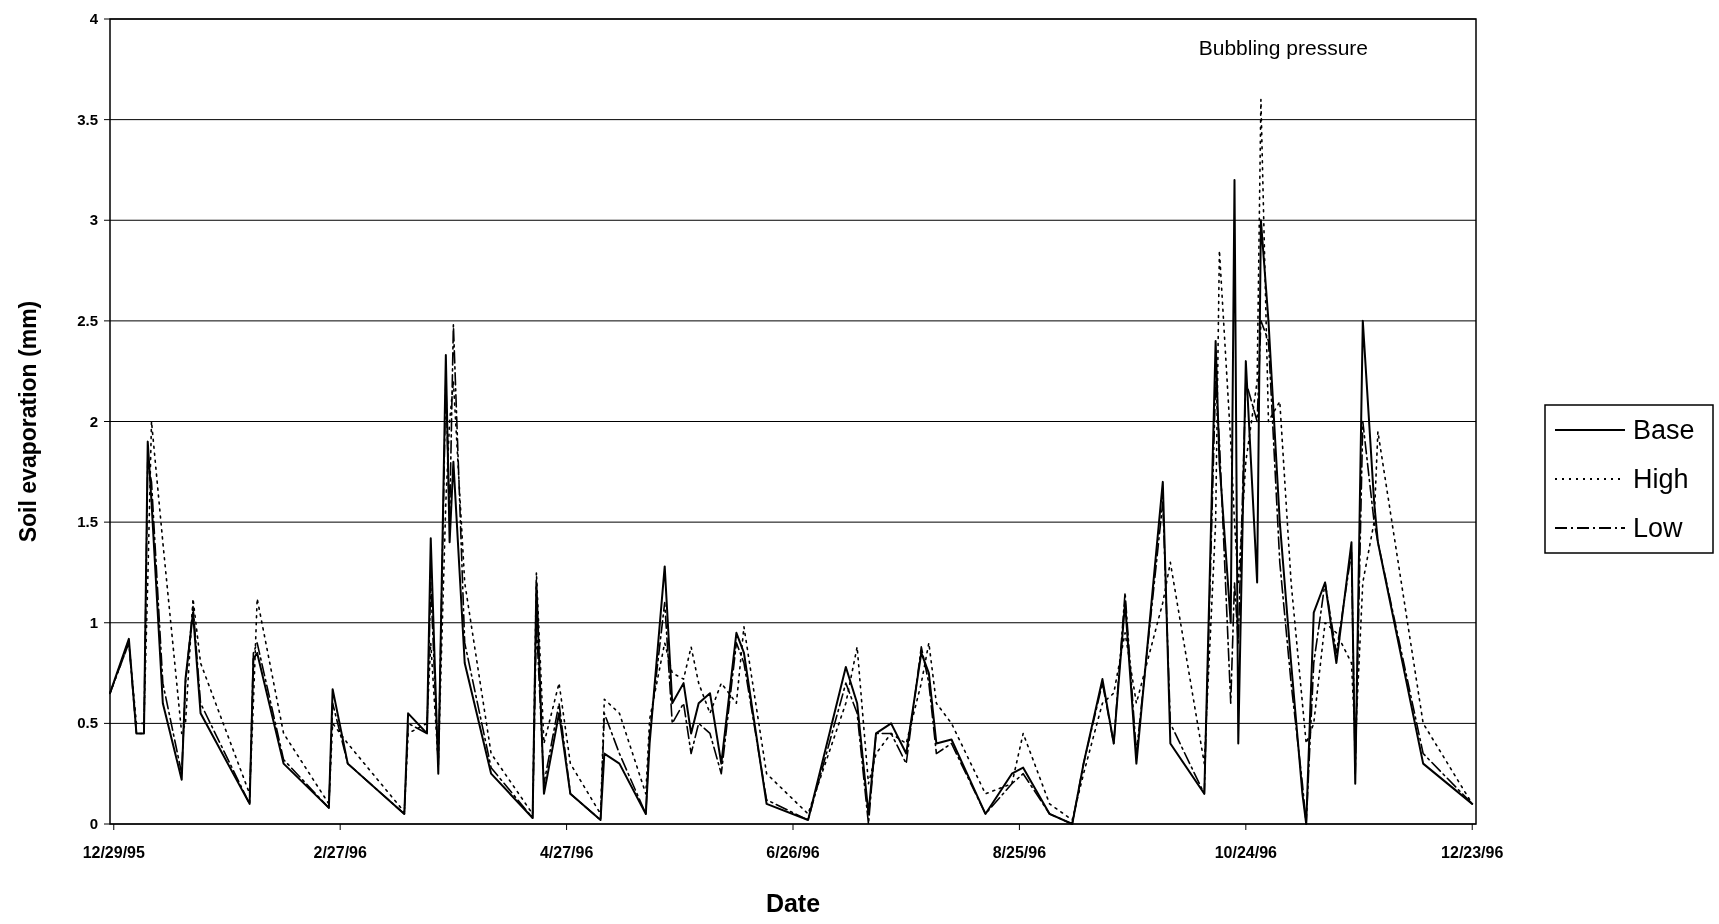 This screenshot has height=924, width=1719. I want to click on y-tick-label: 0, so click(93, 823).